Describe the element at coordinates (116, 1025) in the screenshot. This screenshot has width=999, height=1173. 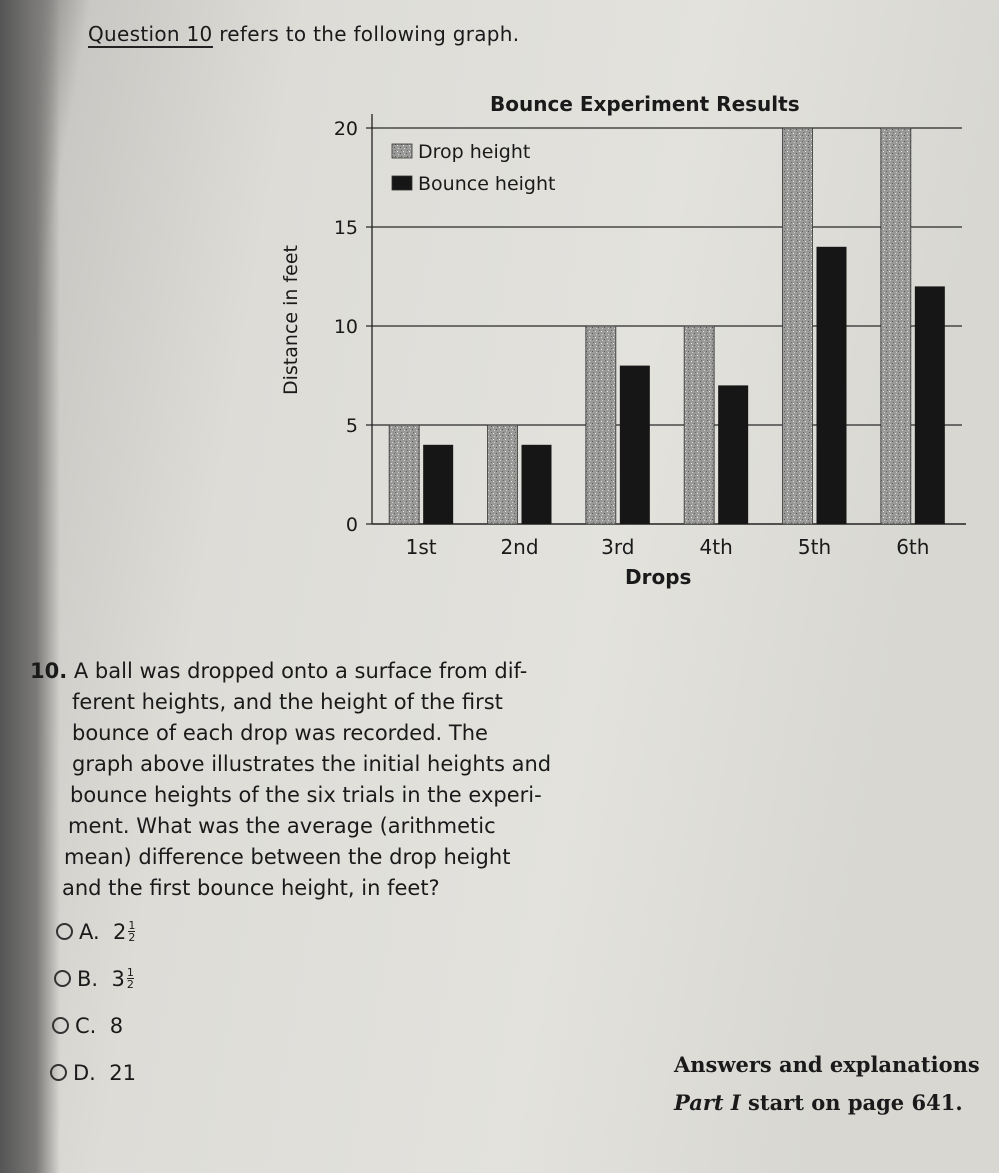
I see `choice-c-value: 8` at that location.